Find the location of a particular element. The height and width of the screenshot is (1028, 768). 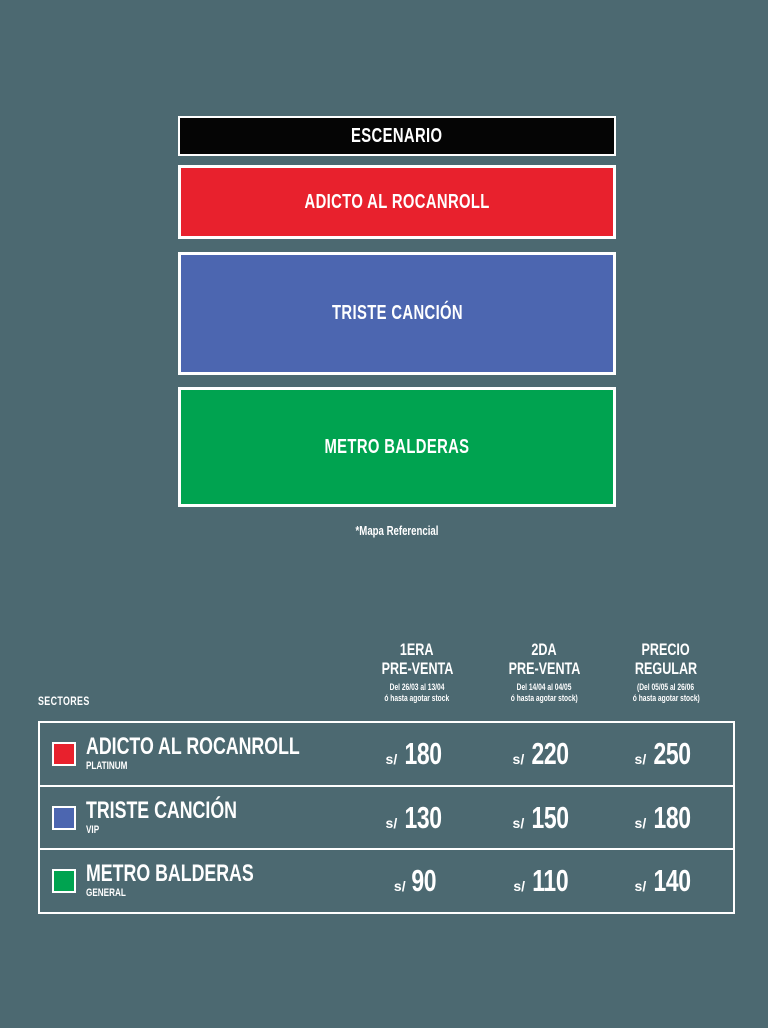

row-labels: TRISTE CANCIÓN VIP is located at coordinates (188, 816).